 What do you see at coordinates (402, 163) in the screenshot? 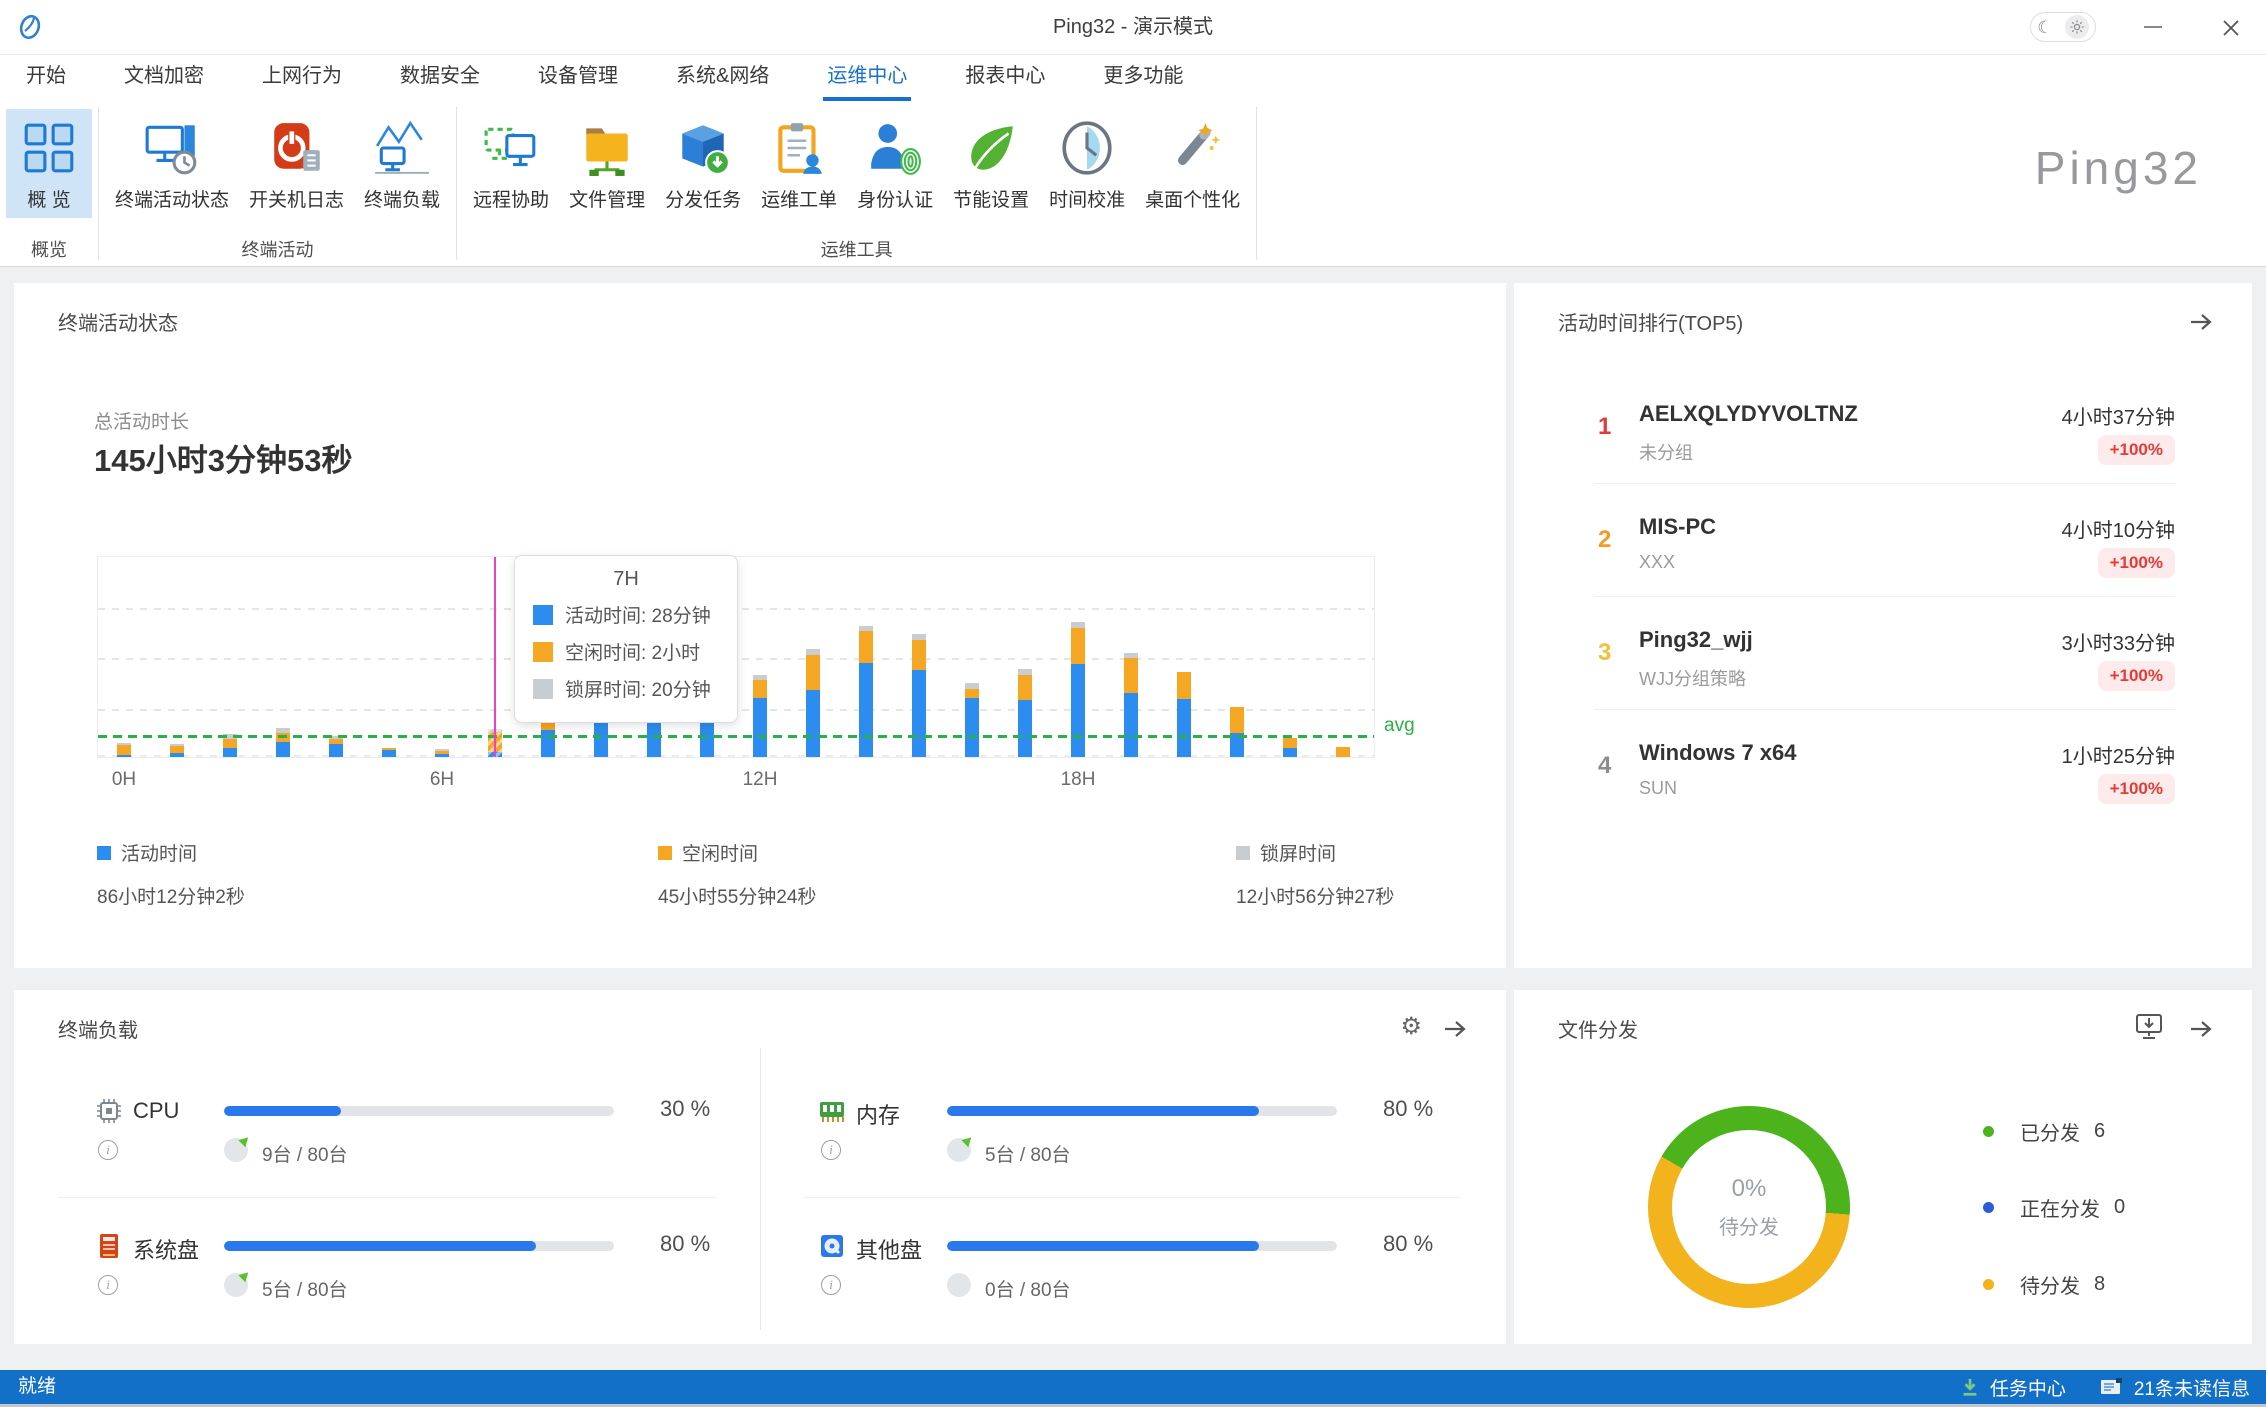
I see `terminal-load-button: 终端负载` at bounding box center [402, 163].